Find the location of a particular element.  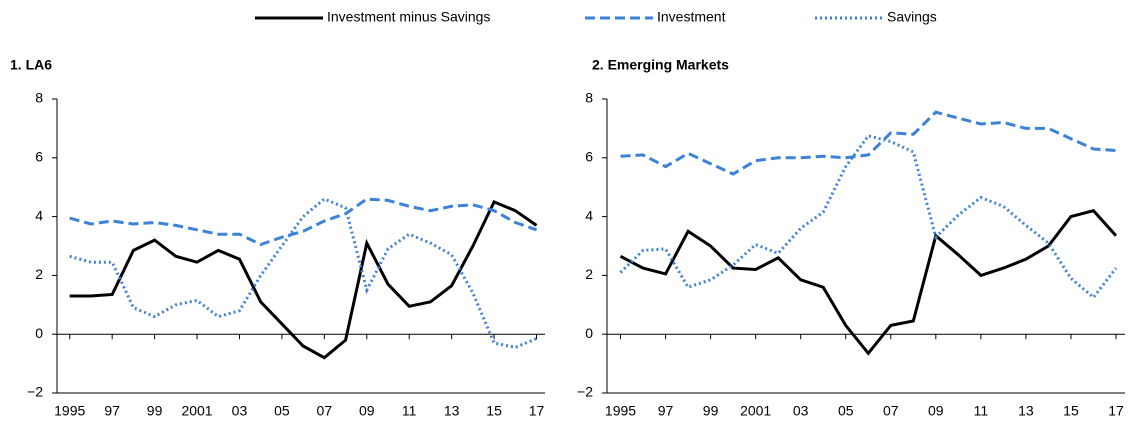

legend-label: Investment is located at coordinates (691, 17).